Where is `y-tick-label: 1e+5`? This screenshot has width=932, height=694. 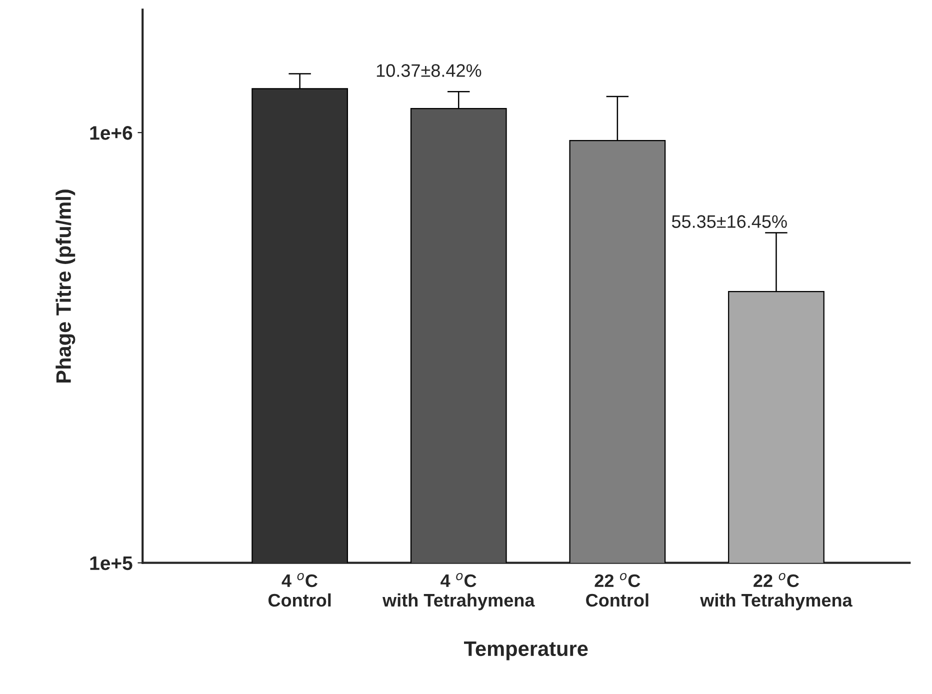 y-tick-label: 1e+5 is located at coordinates (111, 563).